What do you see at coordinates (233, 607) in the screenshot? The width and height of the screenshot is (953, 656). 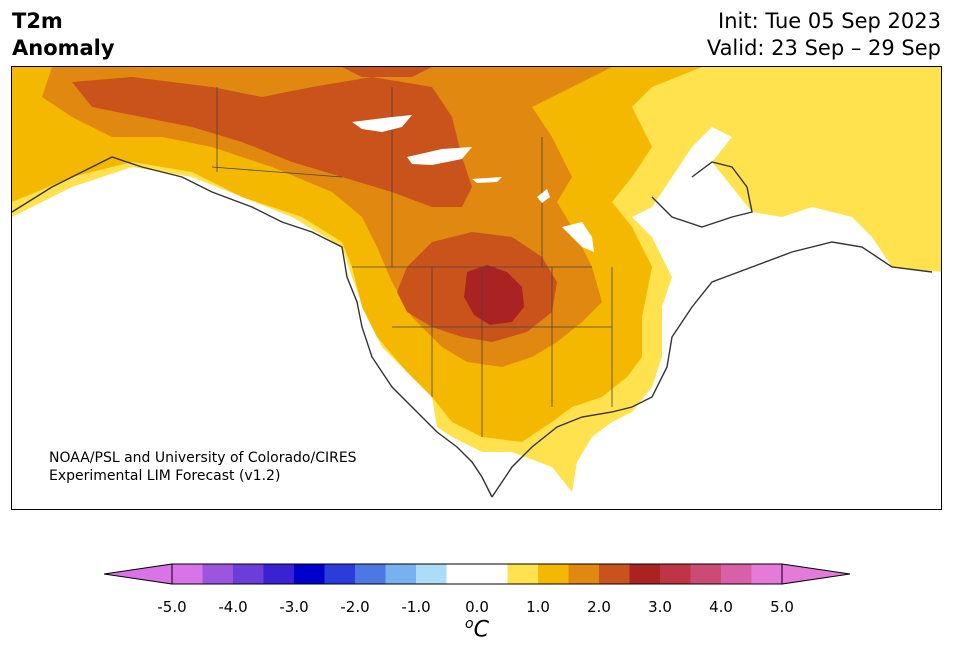 I see `colorbar-tick-label: -4.0` at bounding box center [233, 607].